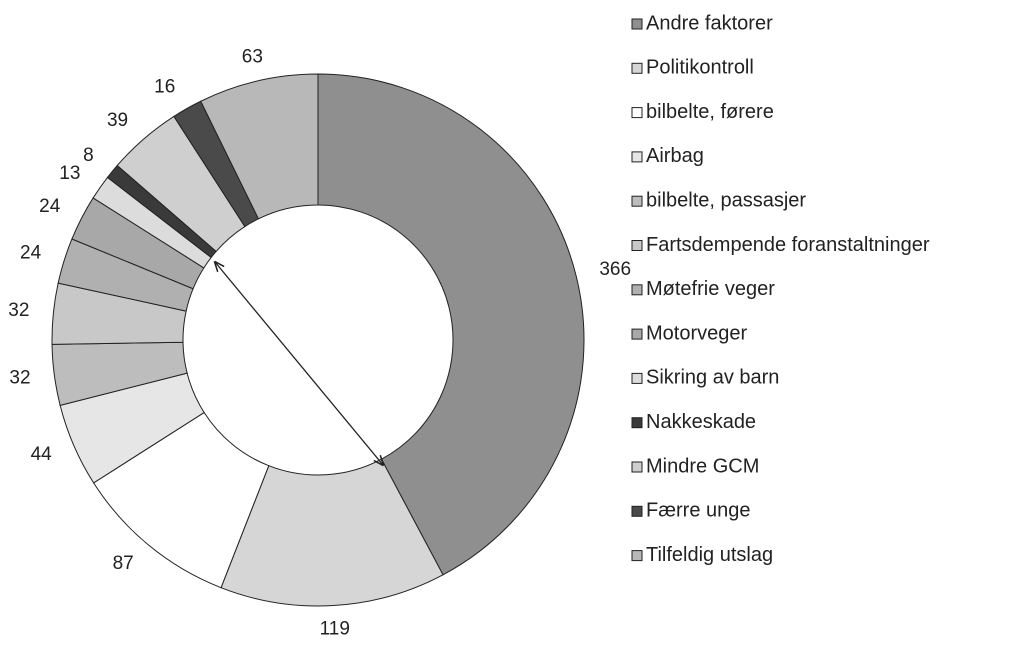 Image resolution: width=1015 pixels, height=659 pixels. Describe the element at coordinates (675, 156) in the screenshot. I see `legend-label: Airbag` at that location.